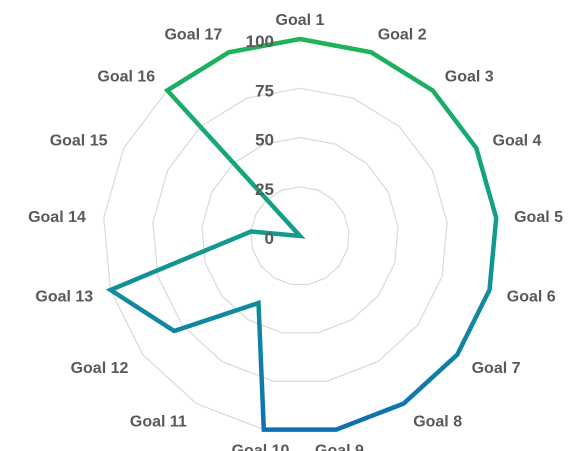 Image resolution: width=586 pixels, height=451 pixels. I want to click on category-label-7: Goal 7, so click(496, 368).